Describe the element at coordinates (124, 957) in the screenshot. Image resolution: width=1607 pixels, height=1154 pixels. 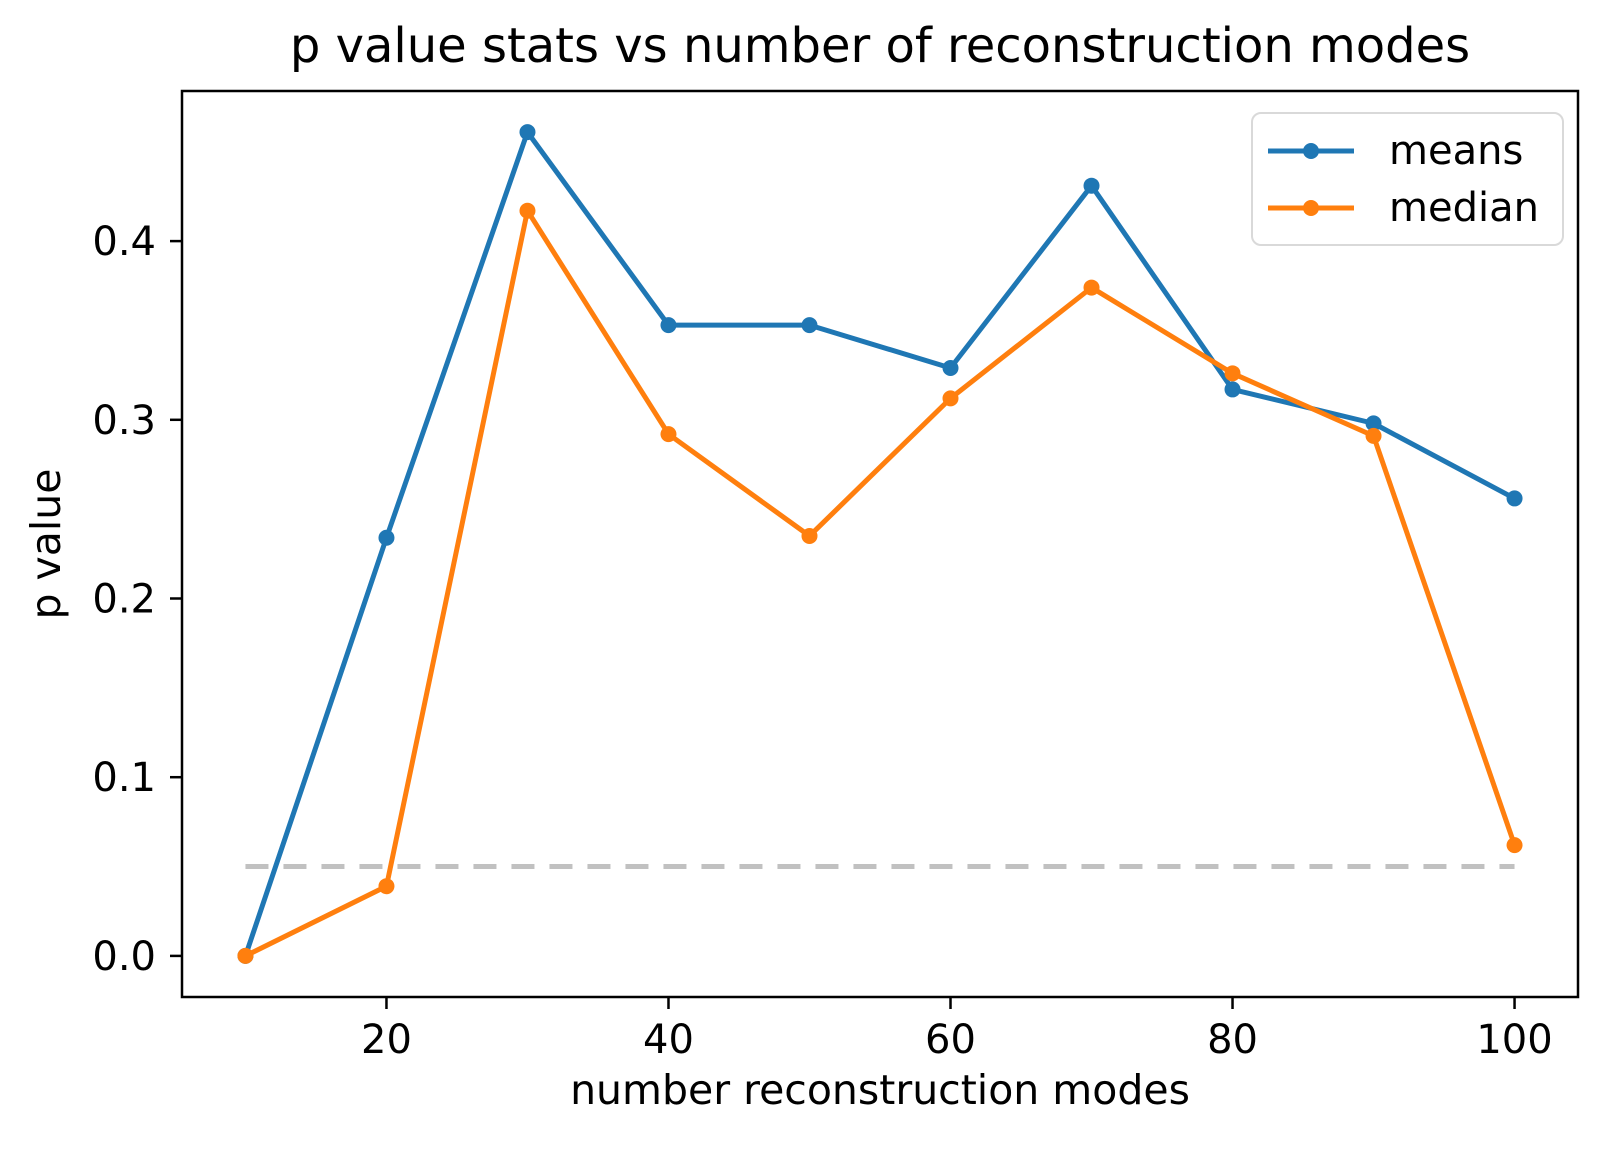
I see `y-tick-label-0.0: 0.0` at that location.